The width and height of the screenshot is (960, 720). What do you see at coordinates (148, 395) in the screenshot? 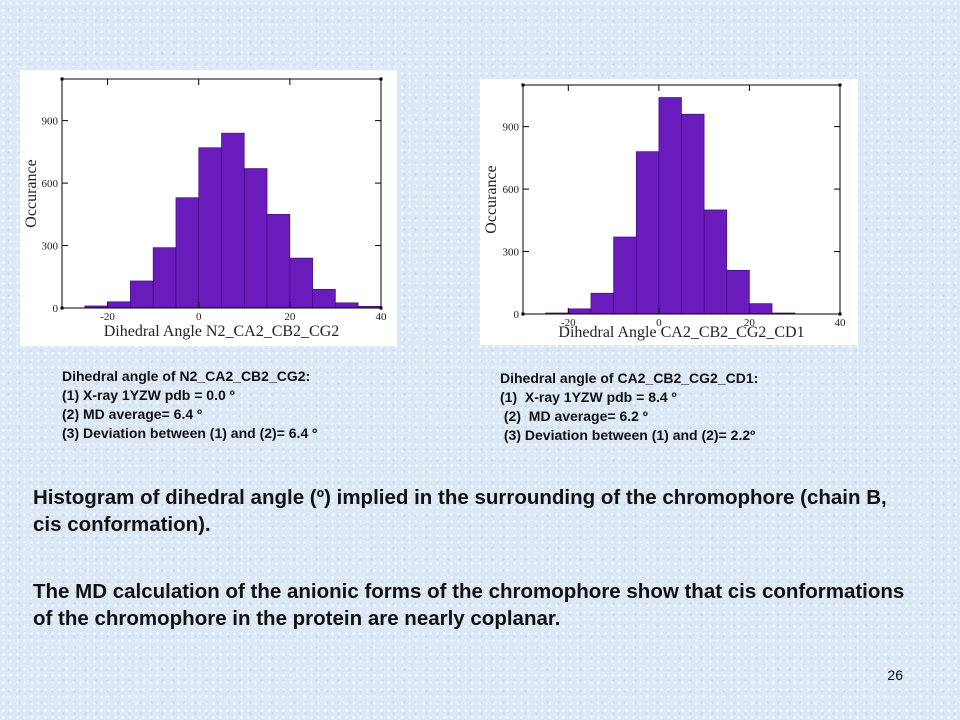
I see `caption-left-line1: (1) X-ray 1YZW pdb = 0.0 º` at bounding box center [148, 395].